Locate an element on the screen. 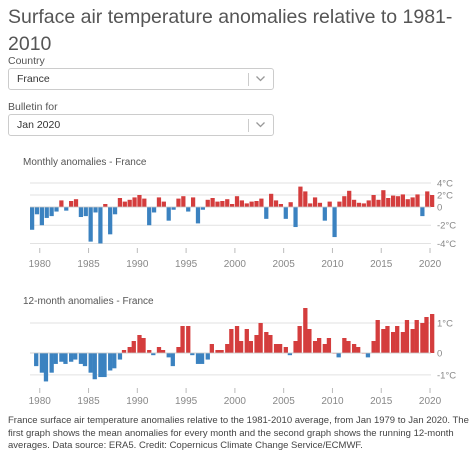 The width and height of the screenshot is (474, 467). x-tick-label: 1990 is located at coordinates (137, 401).